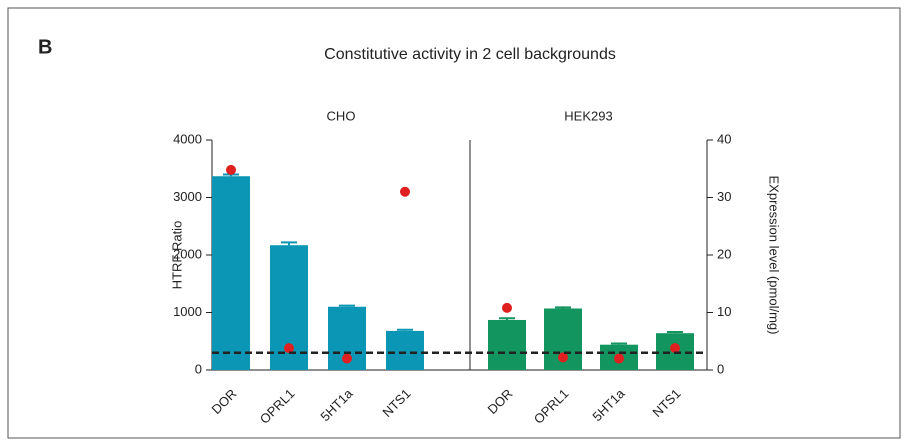 This screenshot has height=447, width=909. Describe the element at coordinates (720, 368) in the screenshot. I see `y2-tick-label: 0` at that location.